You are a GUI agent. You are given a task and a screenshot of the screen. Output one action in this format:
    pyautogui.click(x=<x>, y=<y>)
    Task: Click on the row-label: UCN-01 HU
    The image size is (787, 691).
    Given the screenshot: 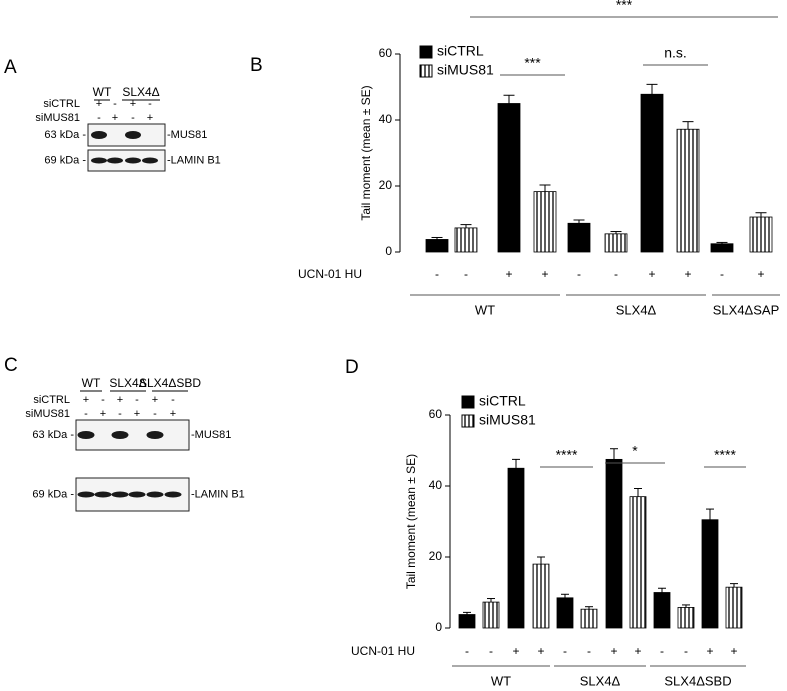 What is the action you would take?
    pyautogui.click(x=330, y=274)
    